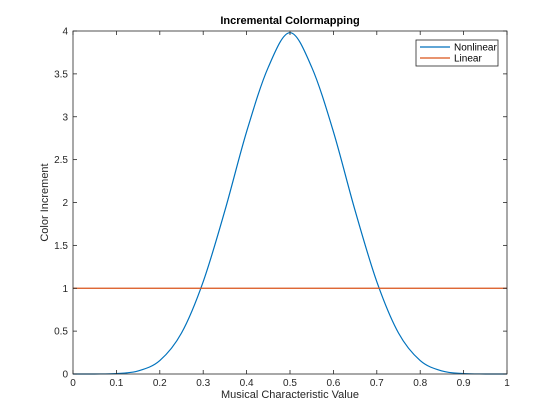 This screenshot has width=560, height=420. What do you see at coordinates (116, 383) in the screenshot?
I see `x-tick-label: 0.1` at bounding box center [116, 383].